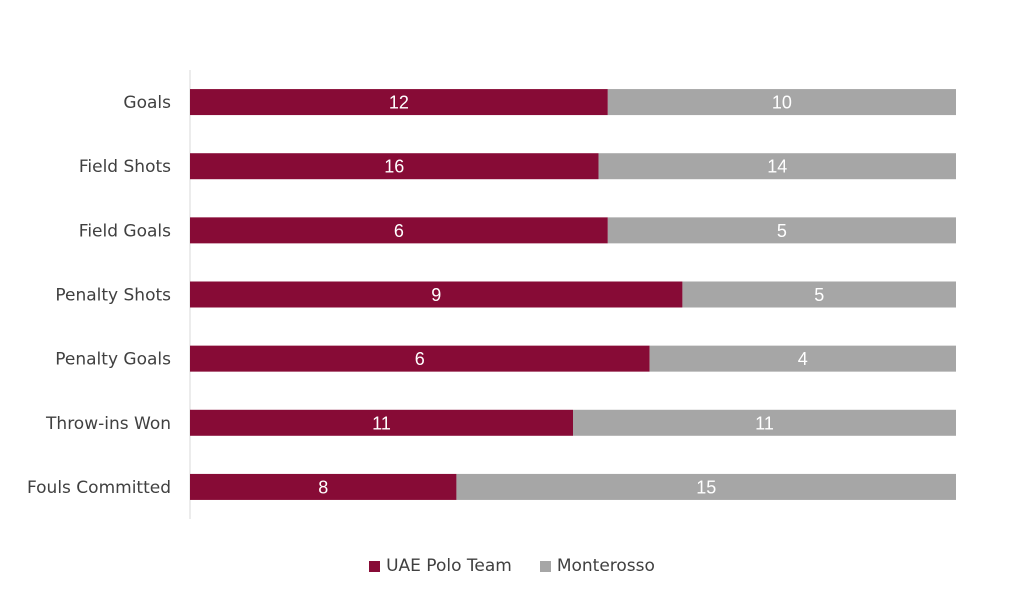 The width and height of the screenshot is (1024, 606). I want to click on bar-monterosso-throw-ins-won, so click(764, 422).